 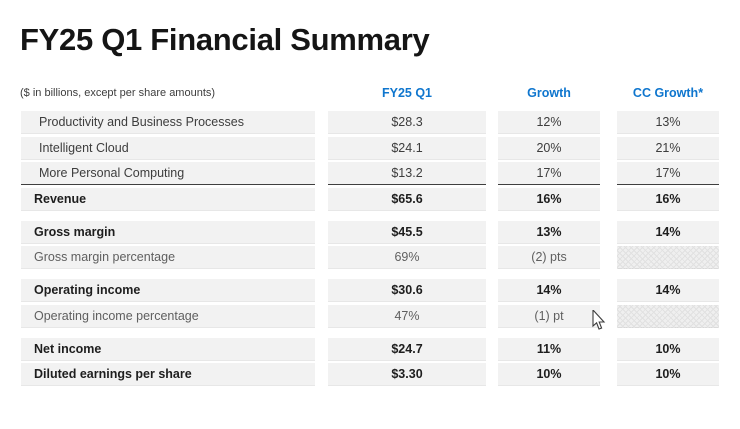 I want to click on table-row: Revenue $65.6 16% 16%, so click(x=370, y=199).